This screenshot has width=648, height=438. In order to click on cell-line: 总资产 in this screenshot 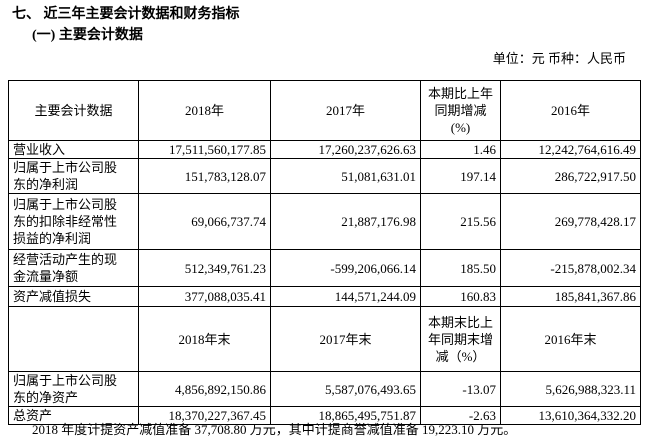, I will do `click(33, 415)`.